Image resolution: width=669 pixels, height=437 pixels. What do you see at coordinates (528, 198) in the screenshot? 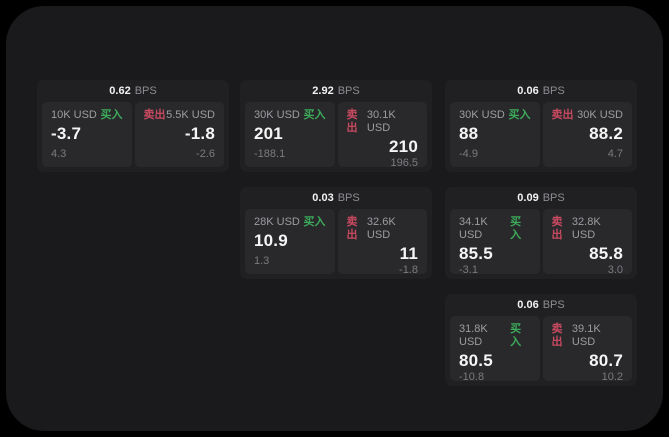
I see `bps-value: 0.09` at bounding box center [528, 198].